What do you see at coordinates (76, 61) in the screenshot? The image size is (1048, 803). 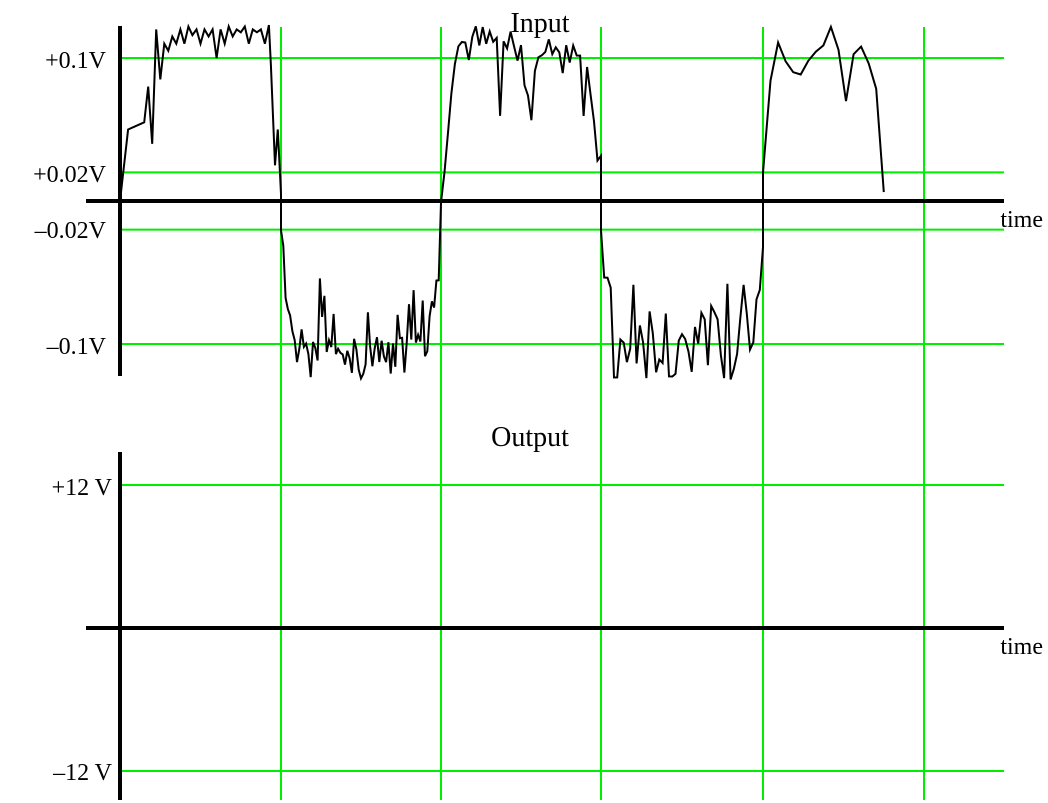 I see `input-ytick-label-plus-0-1: +0.1V` at bounding box center [76, 61].